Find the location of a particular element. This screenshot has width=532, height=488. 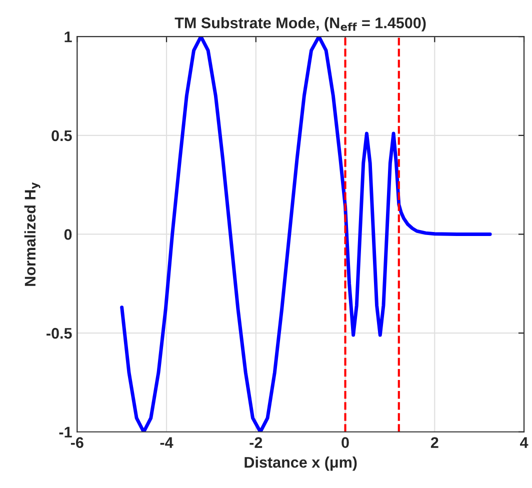

x-tick-label: 2 is located at coordinates (434, 442).